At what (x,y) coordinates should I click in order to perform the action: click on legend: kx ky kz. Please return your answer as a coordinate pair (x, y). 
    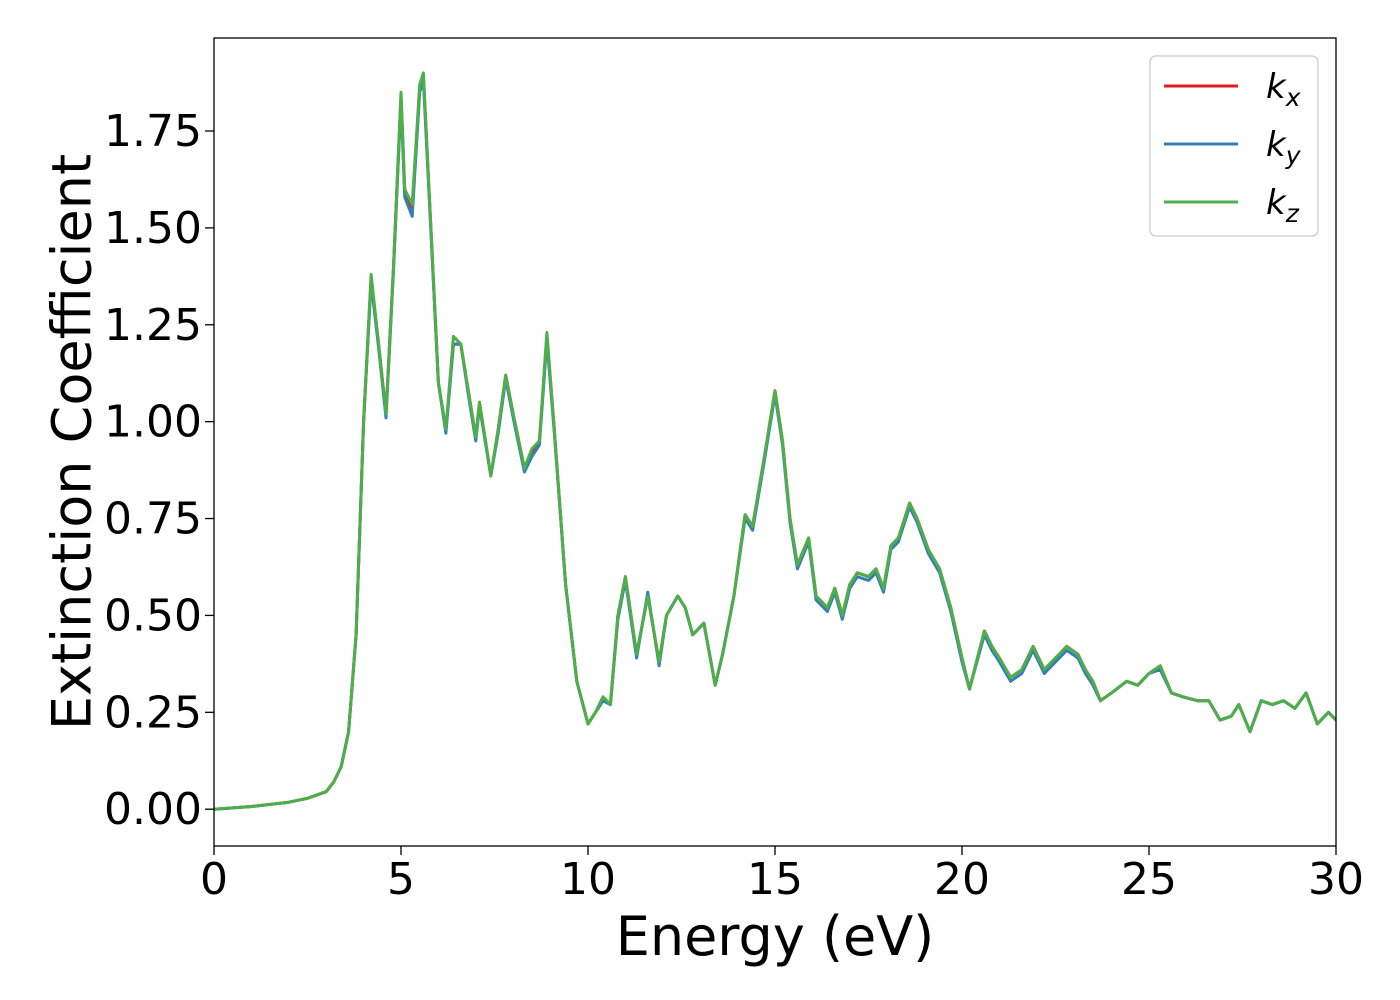
    Looking at the image, I should click on (1234, 146).